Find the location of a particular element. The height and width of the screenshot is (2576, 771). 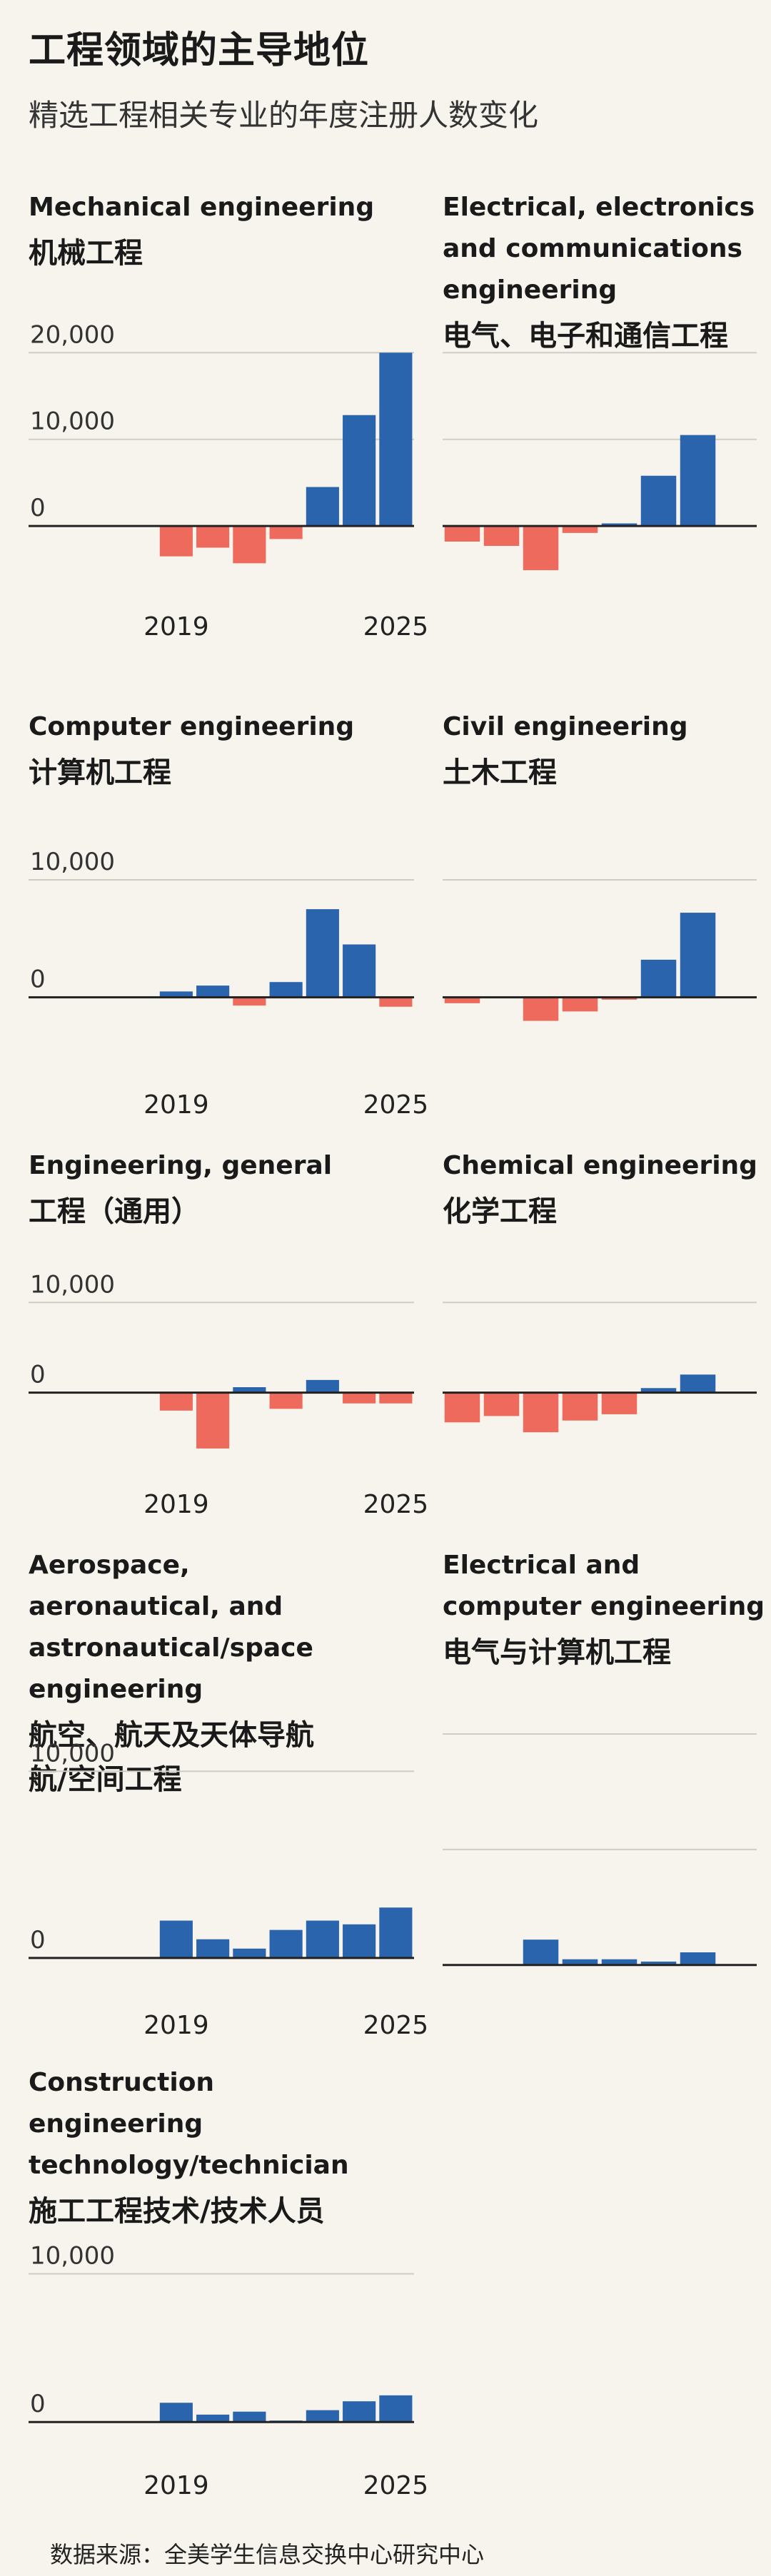

chart-title-zh: 电气与计算机工程 is located at coordinates (557, 1652).